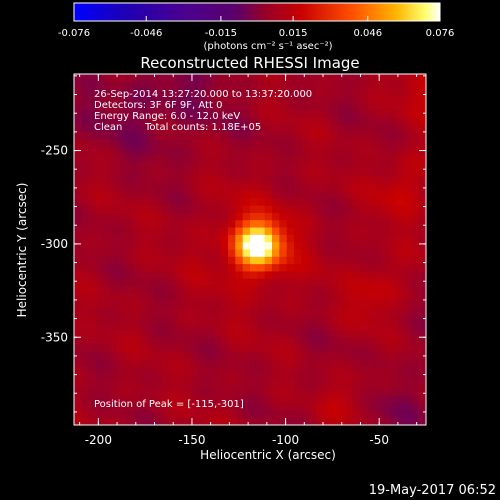 This screenshot has width=500, height=500. I want to click on colorbar-tick-label: -0.015, so click(221, 33).